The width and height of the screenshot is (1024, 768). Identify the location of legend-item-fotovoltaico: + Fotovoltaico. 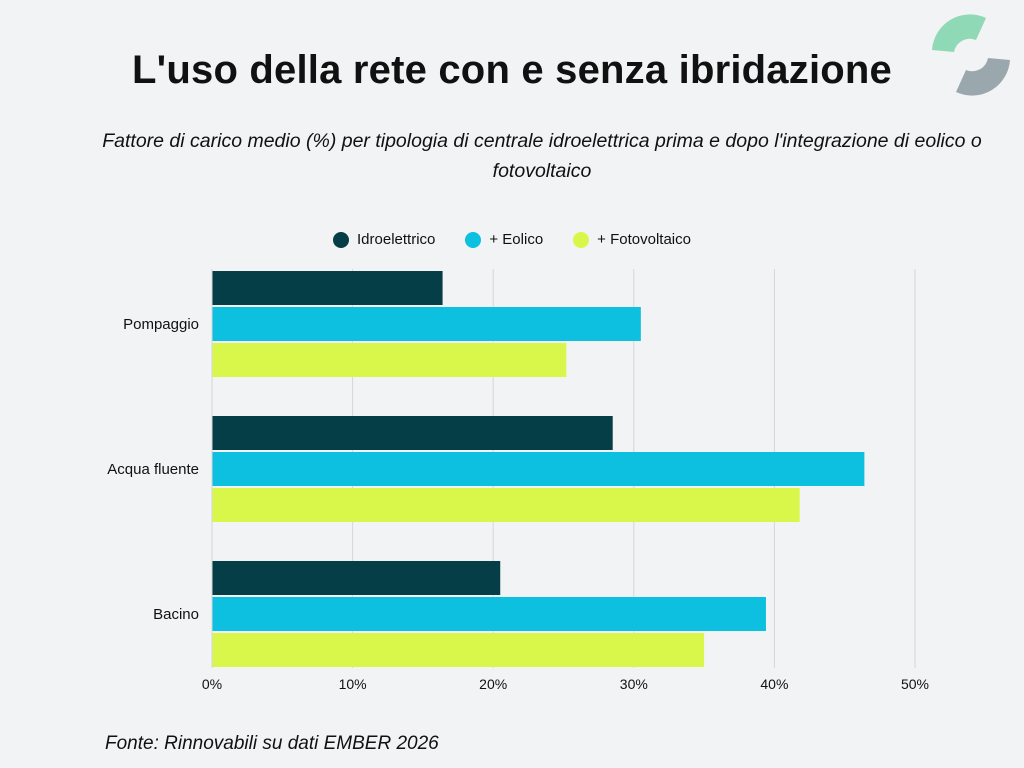
(632, 239).